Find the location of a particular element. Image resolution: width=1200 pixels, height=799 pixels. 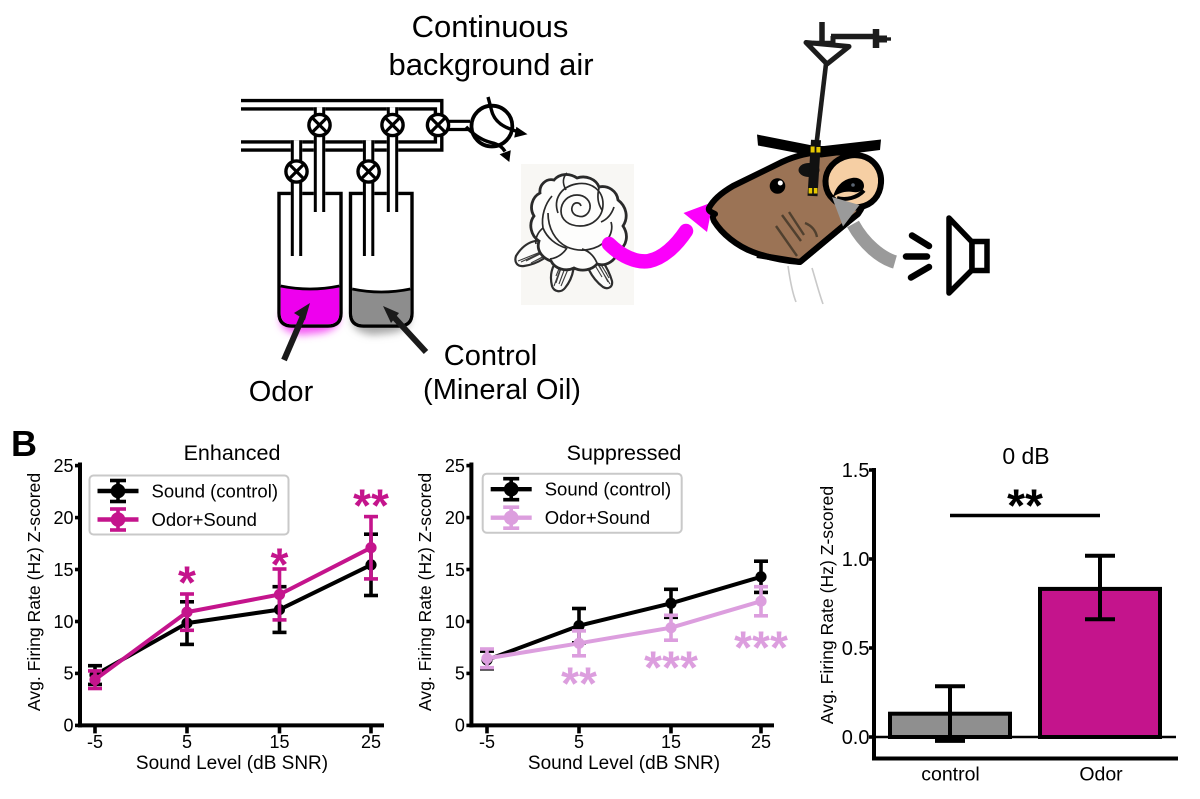

svg-text: (Mineral Oil) is located at coordinates (502, 390).